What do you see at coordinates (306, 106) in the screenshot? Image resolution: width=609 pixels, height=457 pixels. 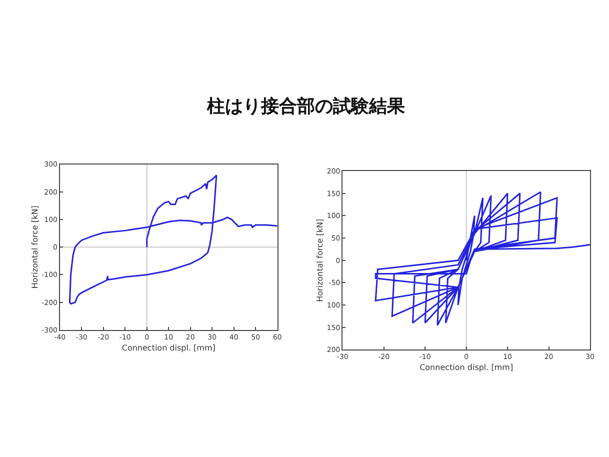 I see `chart-title: 柱はり接合部の試験結果` at bounding box center [306, 106].